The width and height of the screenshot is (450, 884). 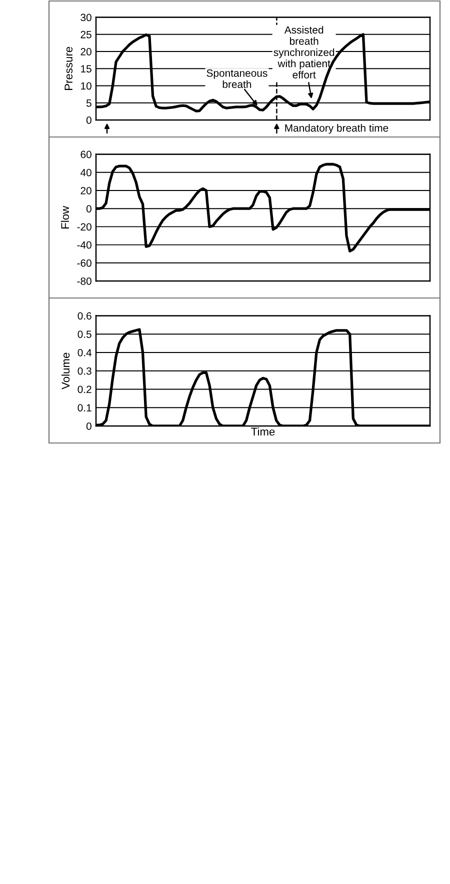 What do you see at coordinates (85, 408) in the screenshot?
I see `y-tick-label: 0.1` at bounding box center [85, 408].